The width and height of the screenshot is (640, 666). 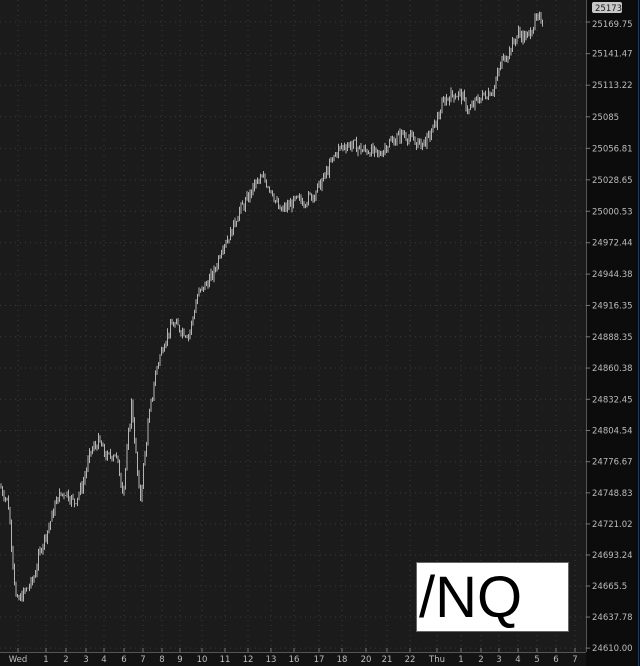 I want to click on x-tick-label: 13, so click(x=271, y=660).